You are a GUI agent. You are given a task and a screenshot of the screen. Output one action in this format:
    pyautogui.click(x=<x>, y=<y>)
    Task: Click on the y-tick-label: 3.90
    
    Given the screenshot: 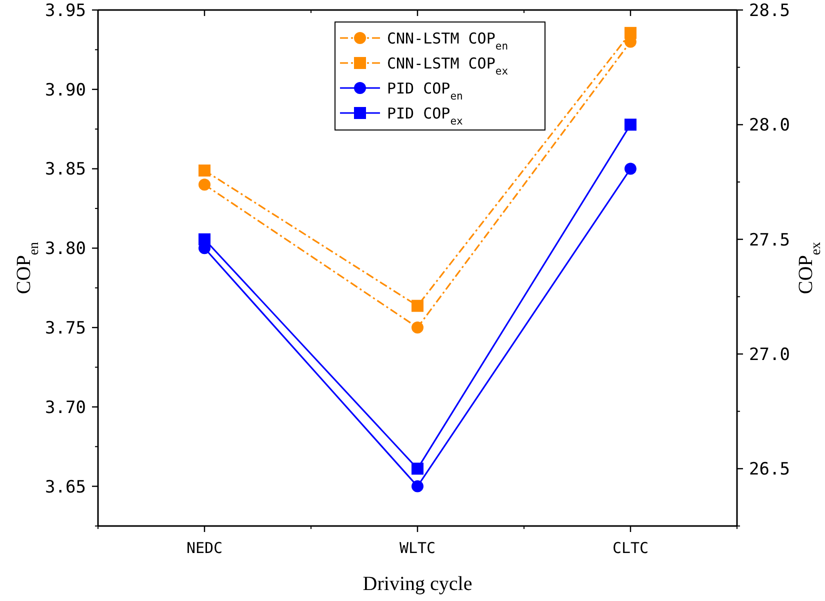 What is the action you would take?
    pyautogui.click(x=65, y=90)
    